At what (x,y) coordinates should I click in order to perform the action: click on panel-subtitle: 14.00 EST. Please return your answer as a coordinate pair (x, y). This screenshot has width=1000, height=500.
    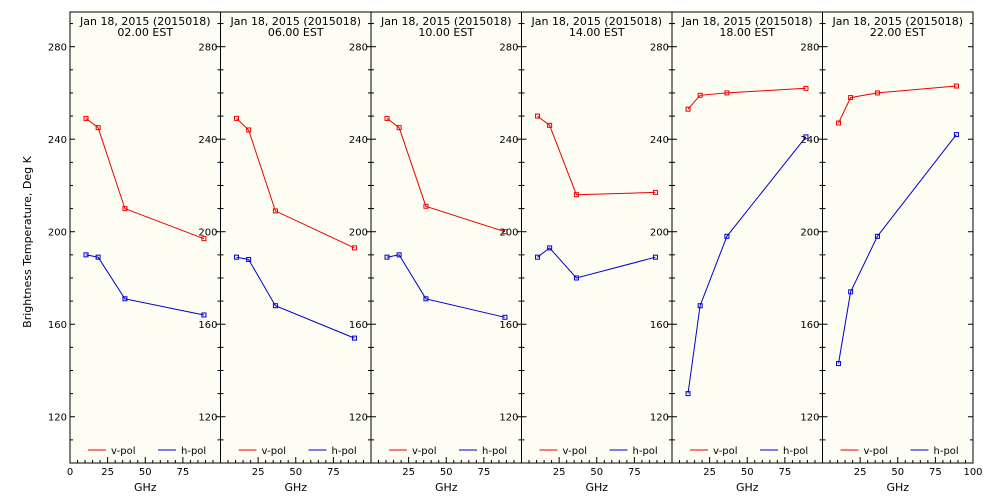
    Looking at the image, I should click on (597, 32).